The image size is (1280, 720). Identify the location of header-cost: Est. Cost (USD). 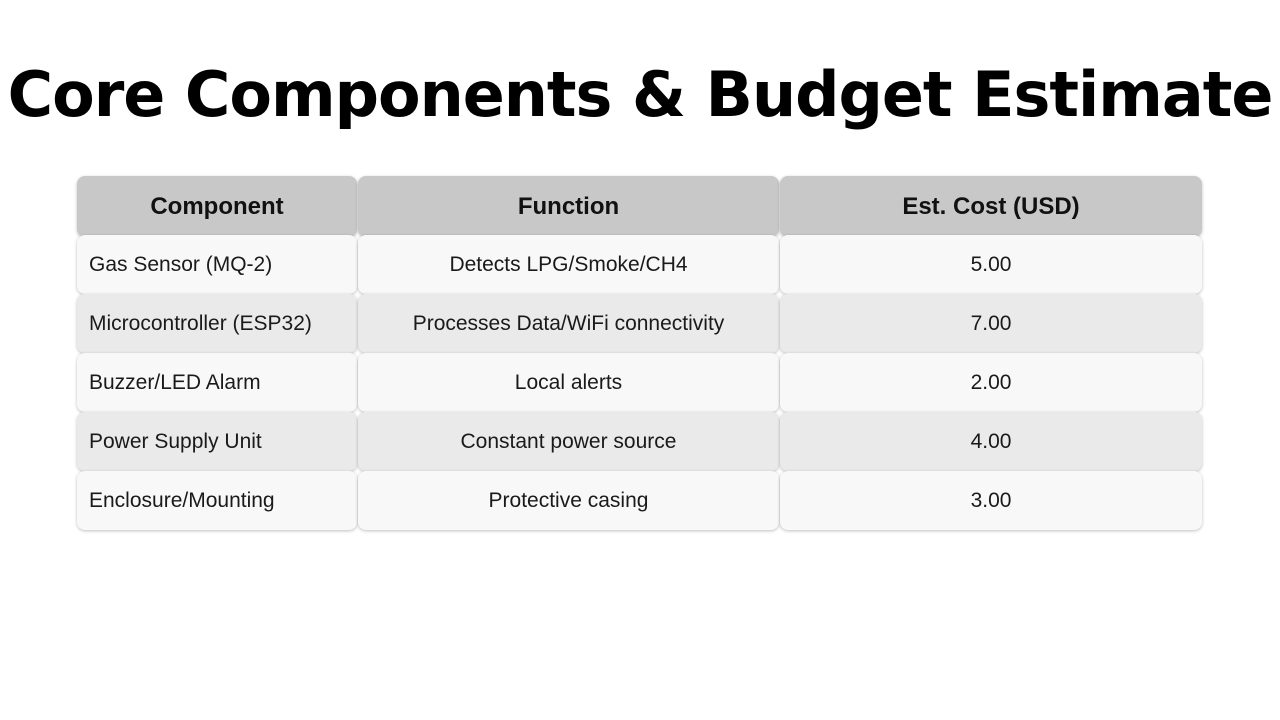
(991, 206).